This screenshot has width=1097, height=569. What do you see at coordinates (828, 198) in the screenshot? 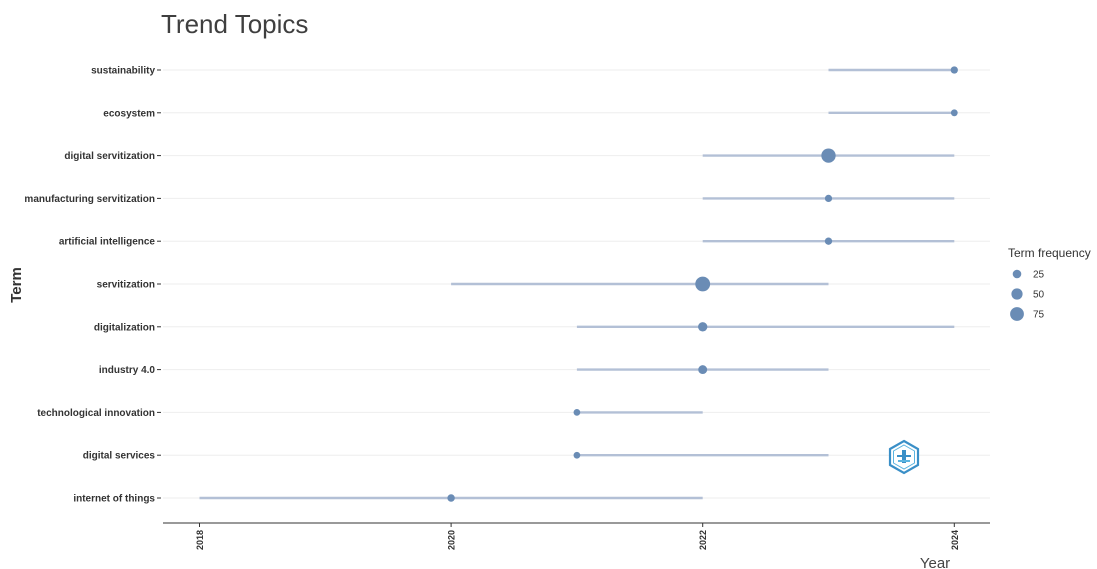
I see `point-manufacturing-servitization` at bounding box center [828, 198].